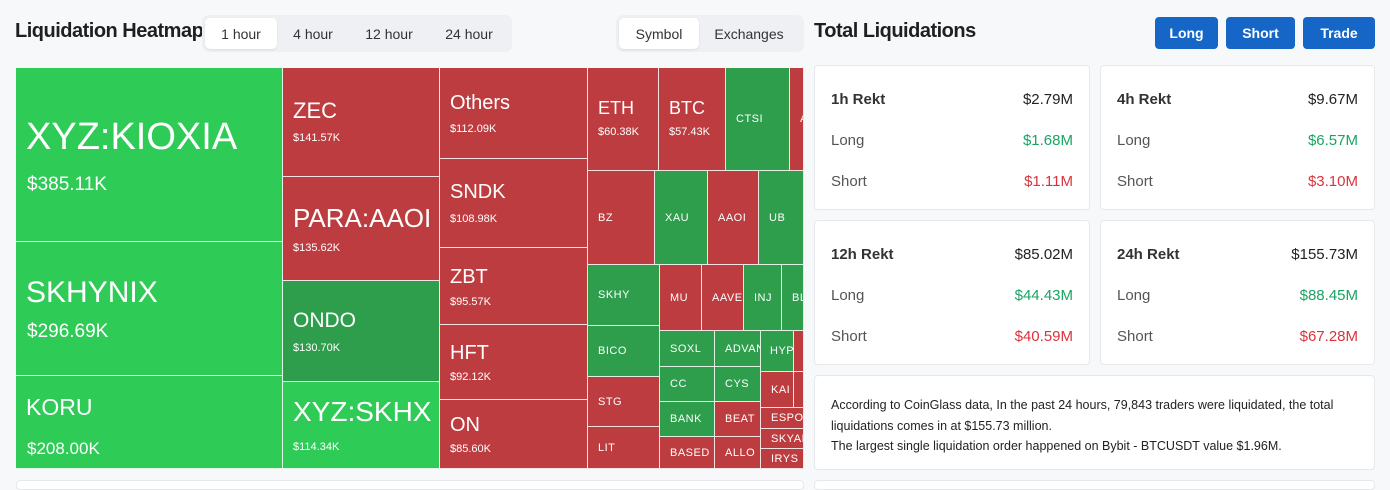 Image resolution: width=1390 pixels, height=490 pixels. Describe the element at coordinates (623, 119) in the screenshot. I see `heatmap-tile-eth: ETH $60.38K` at that location.